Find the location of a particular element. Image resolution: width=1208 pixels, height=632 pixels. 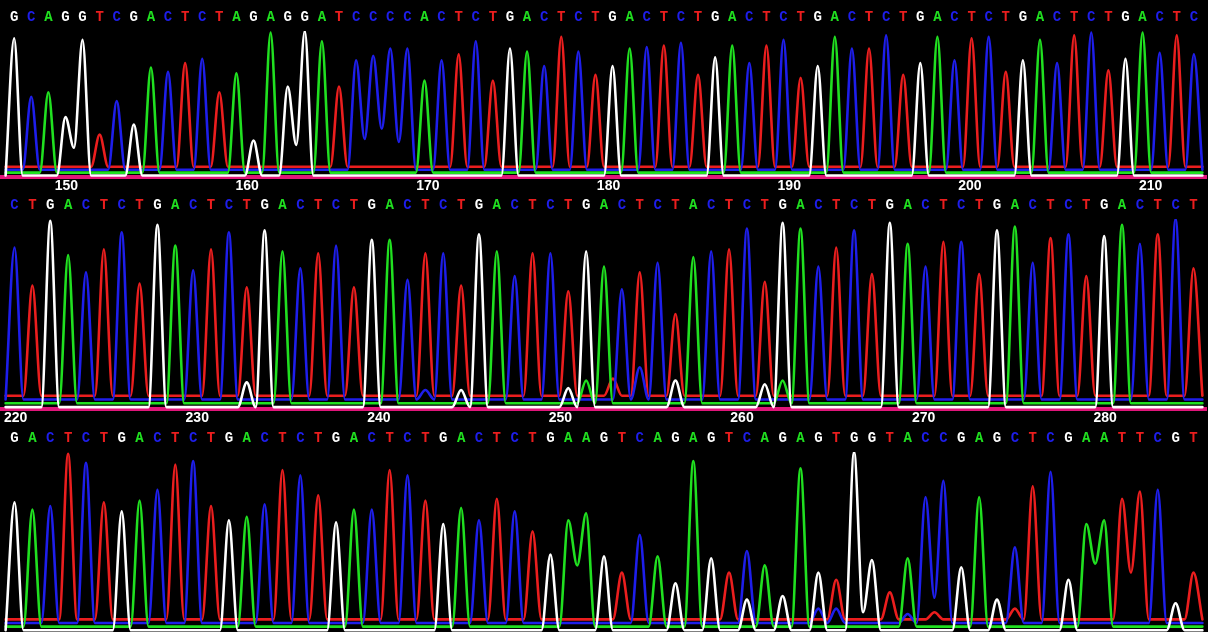

x2-tick-label: 220 is located at coordinates (15, 416).